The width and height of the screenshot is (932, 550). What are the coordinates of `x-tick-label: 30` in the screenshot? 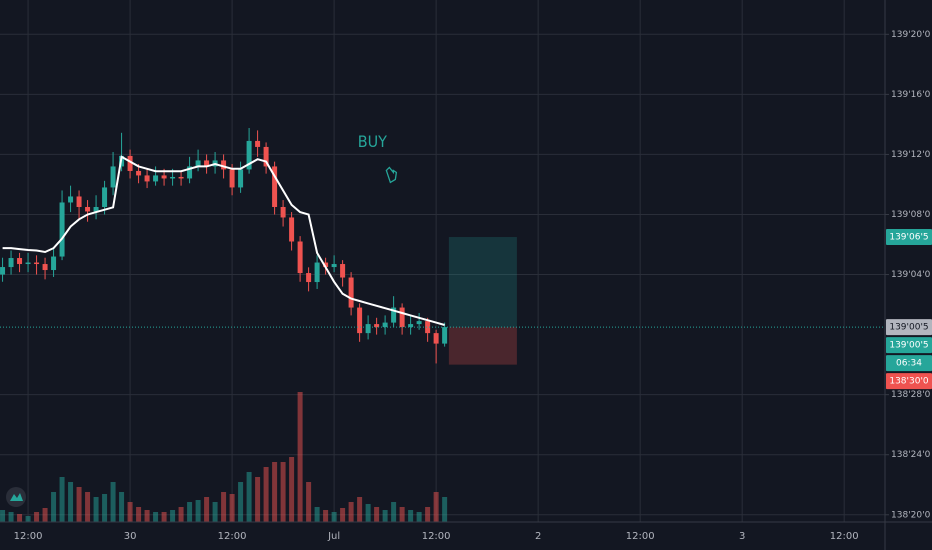 It's located at (130, 536).